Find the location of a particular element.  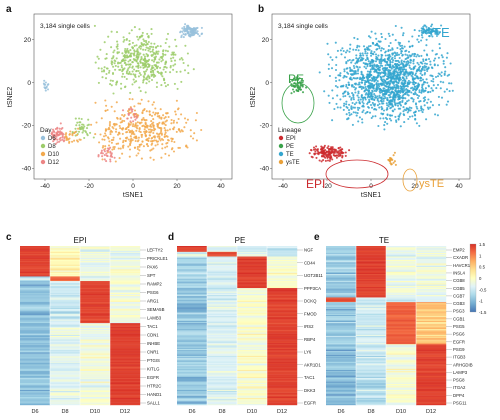

scatter-points-b is located at coordinates (371, 94).